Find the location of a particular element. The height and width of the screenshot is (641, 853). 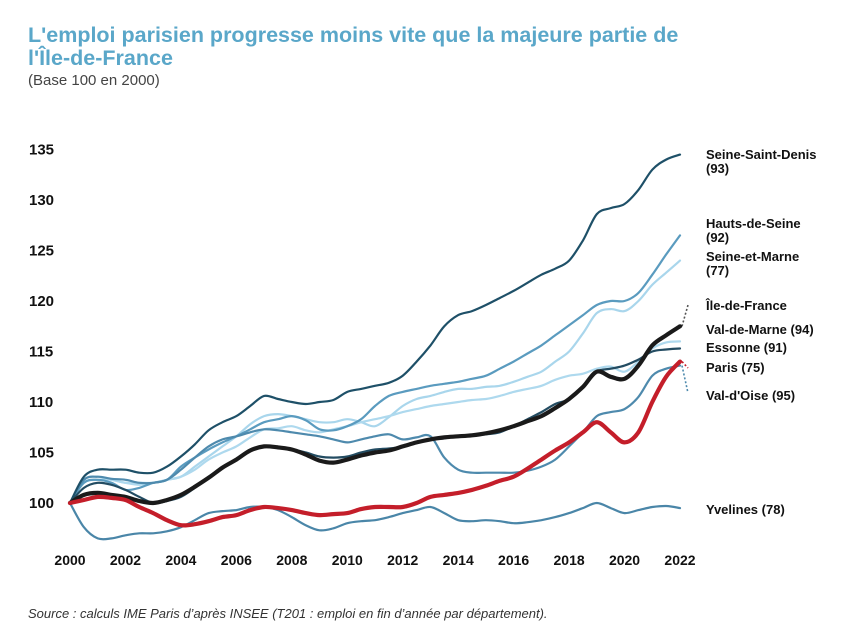

x-tick-label: 2020 is located at coordinates (624, 560).